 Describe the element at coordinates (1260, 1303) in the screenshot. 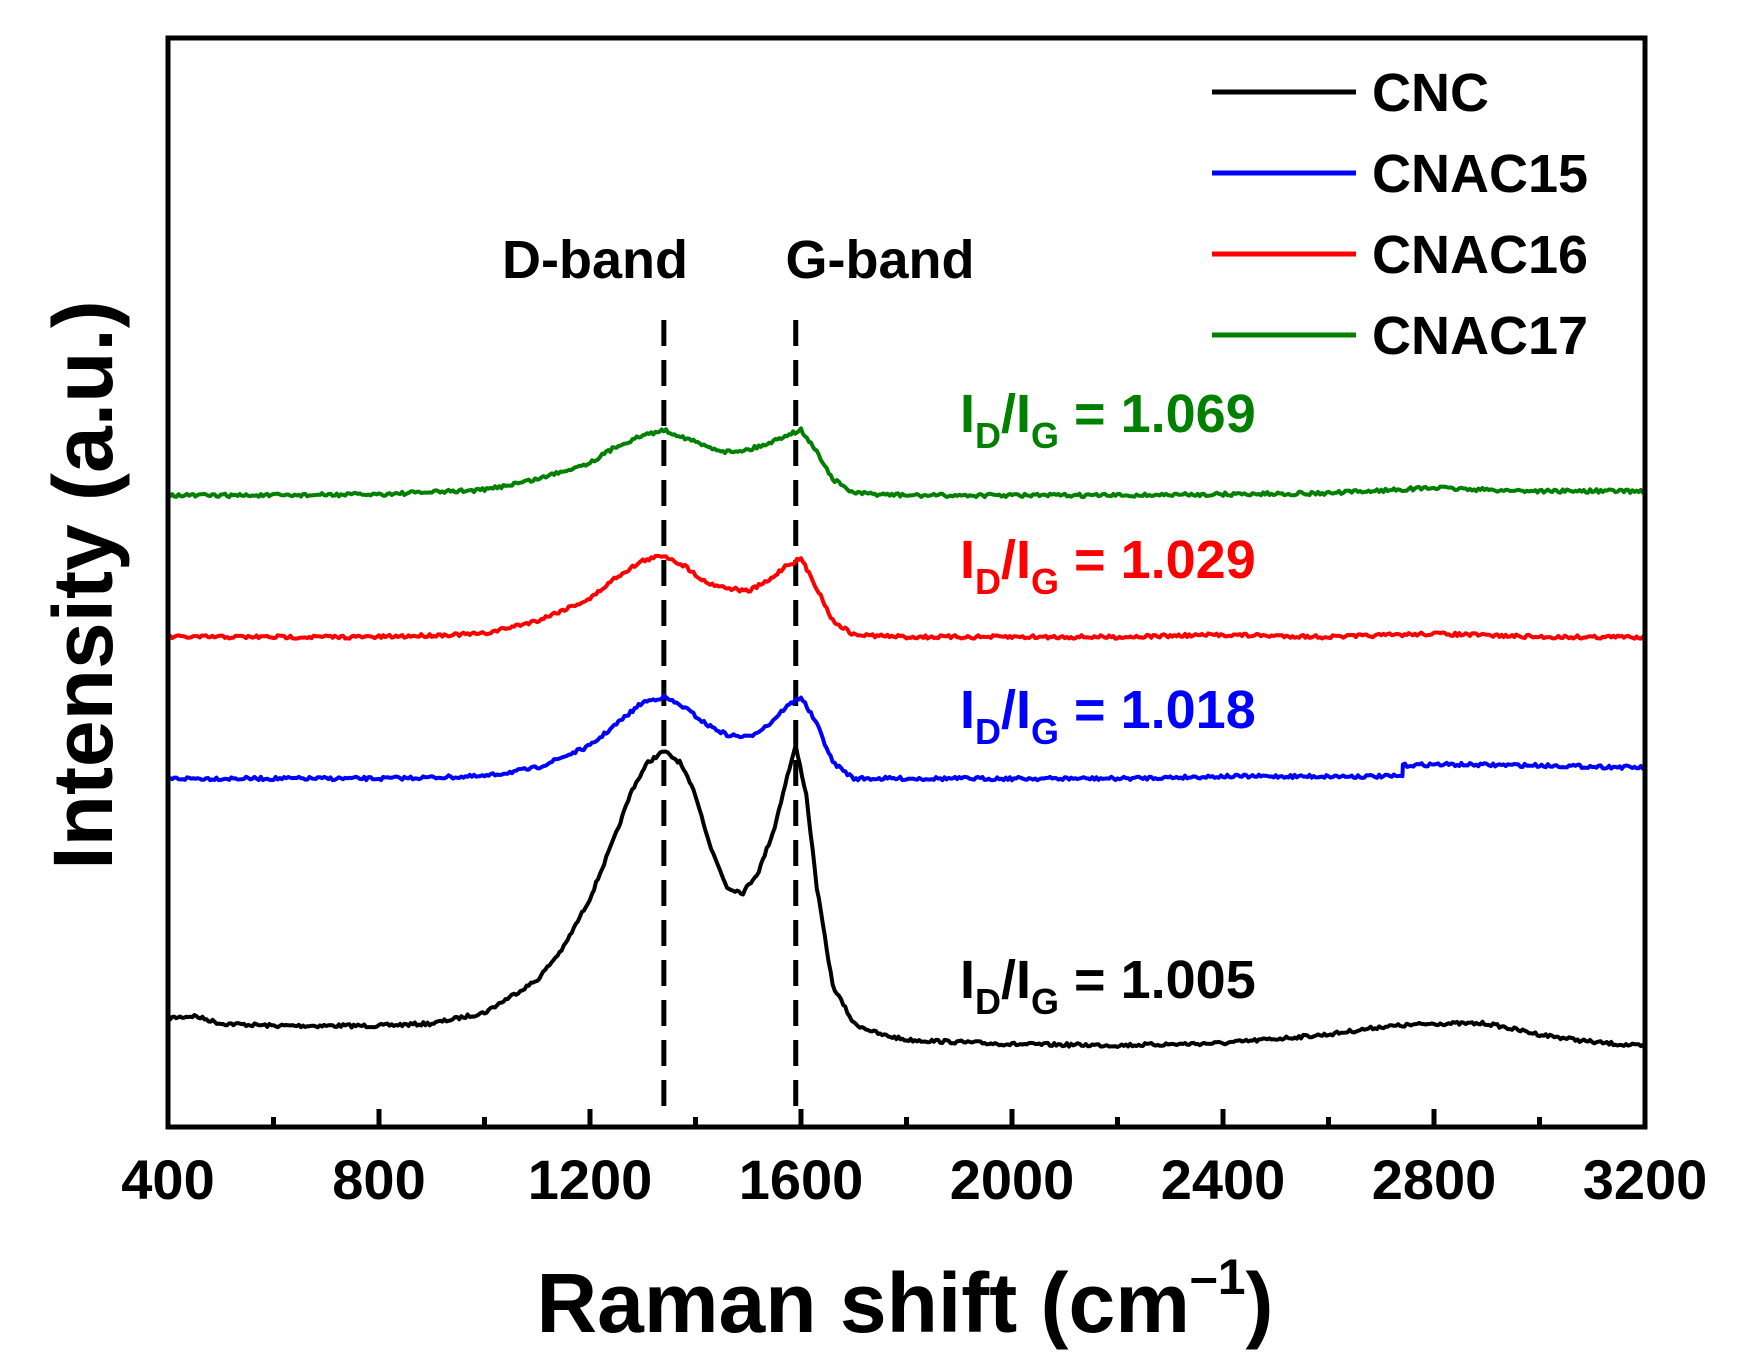

I see `x-axis-title-close: )` at that location.